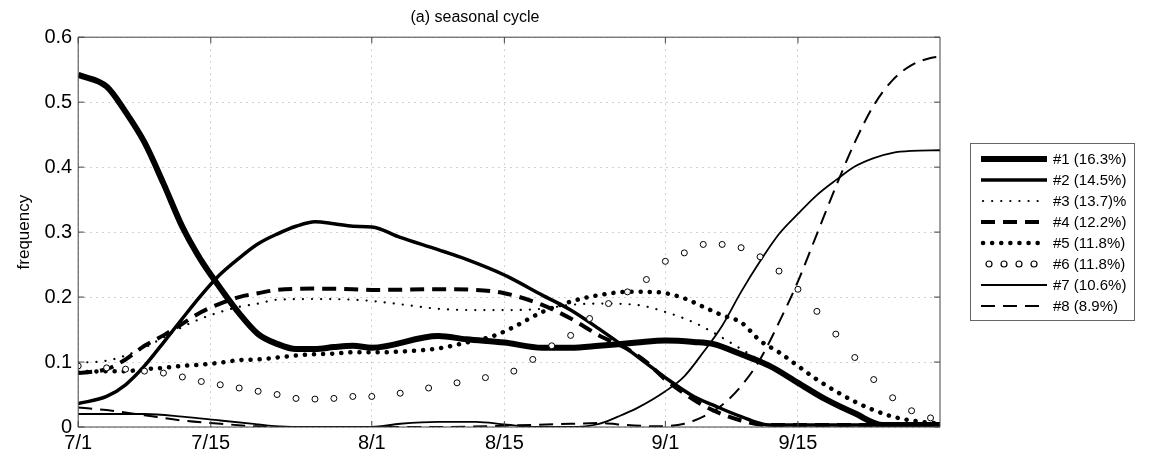 The width and height of the screenshot is (1160, 463). What do you see at coordinates (371, 441) in the screenshot?
I see `x-tick-label: 8/1` at bounding box center [371, 441].